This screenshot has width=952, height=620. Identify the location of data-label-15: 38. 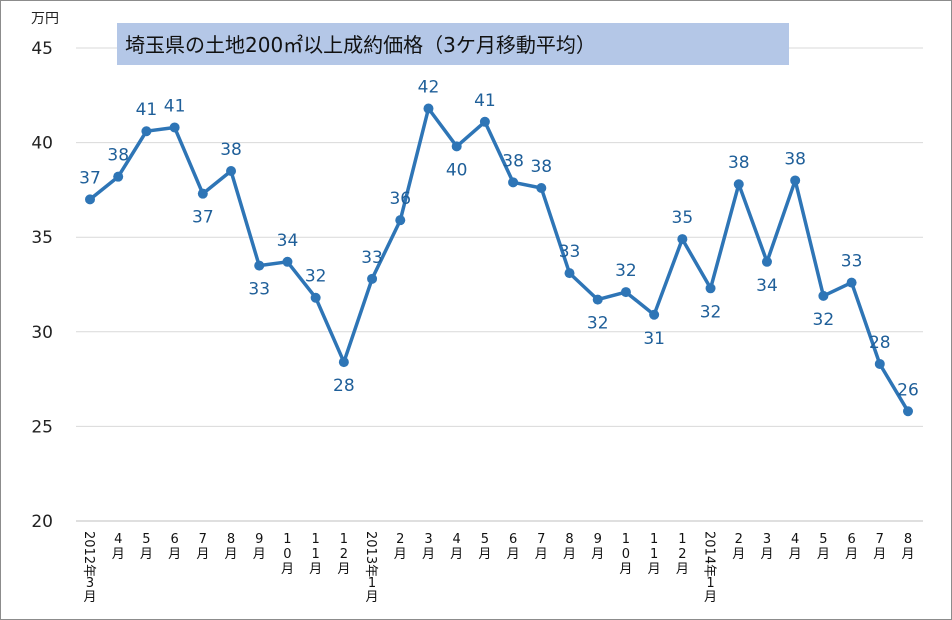
(513, 161).